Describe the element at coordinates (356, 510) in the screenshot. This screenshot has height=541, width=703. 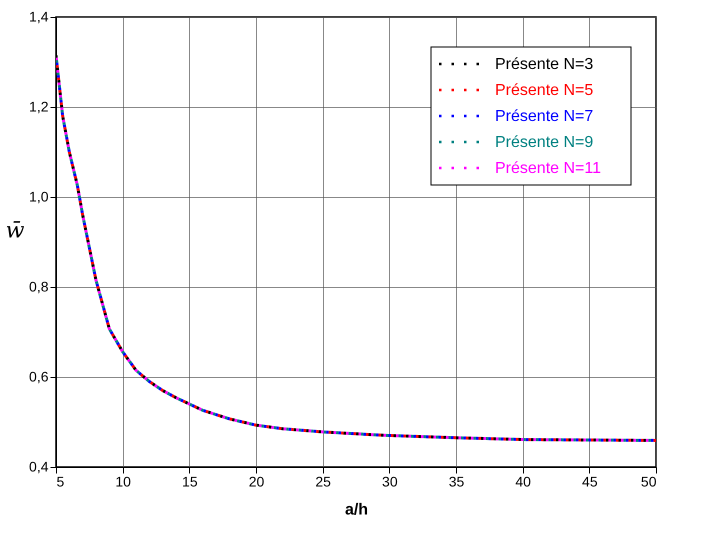
I see `x-axis-title: a/h` at that location.